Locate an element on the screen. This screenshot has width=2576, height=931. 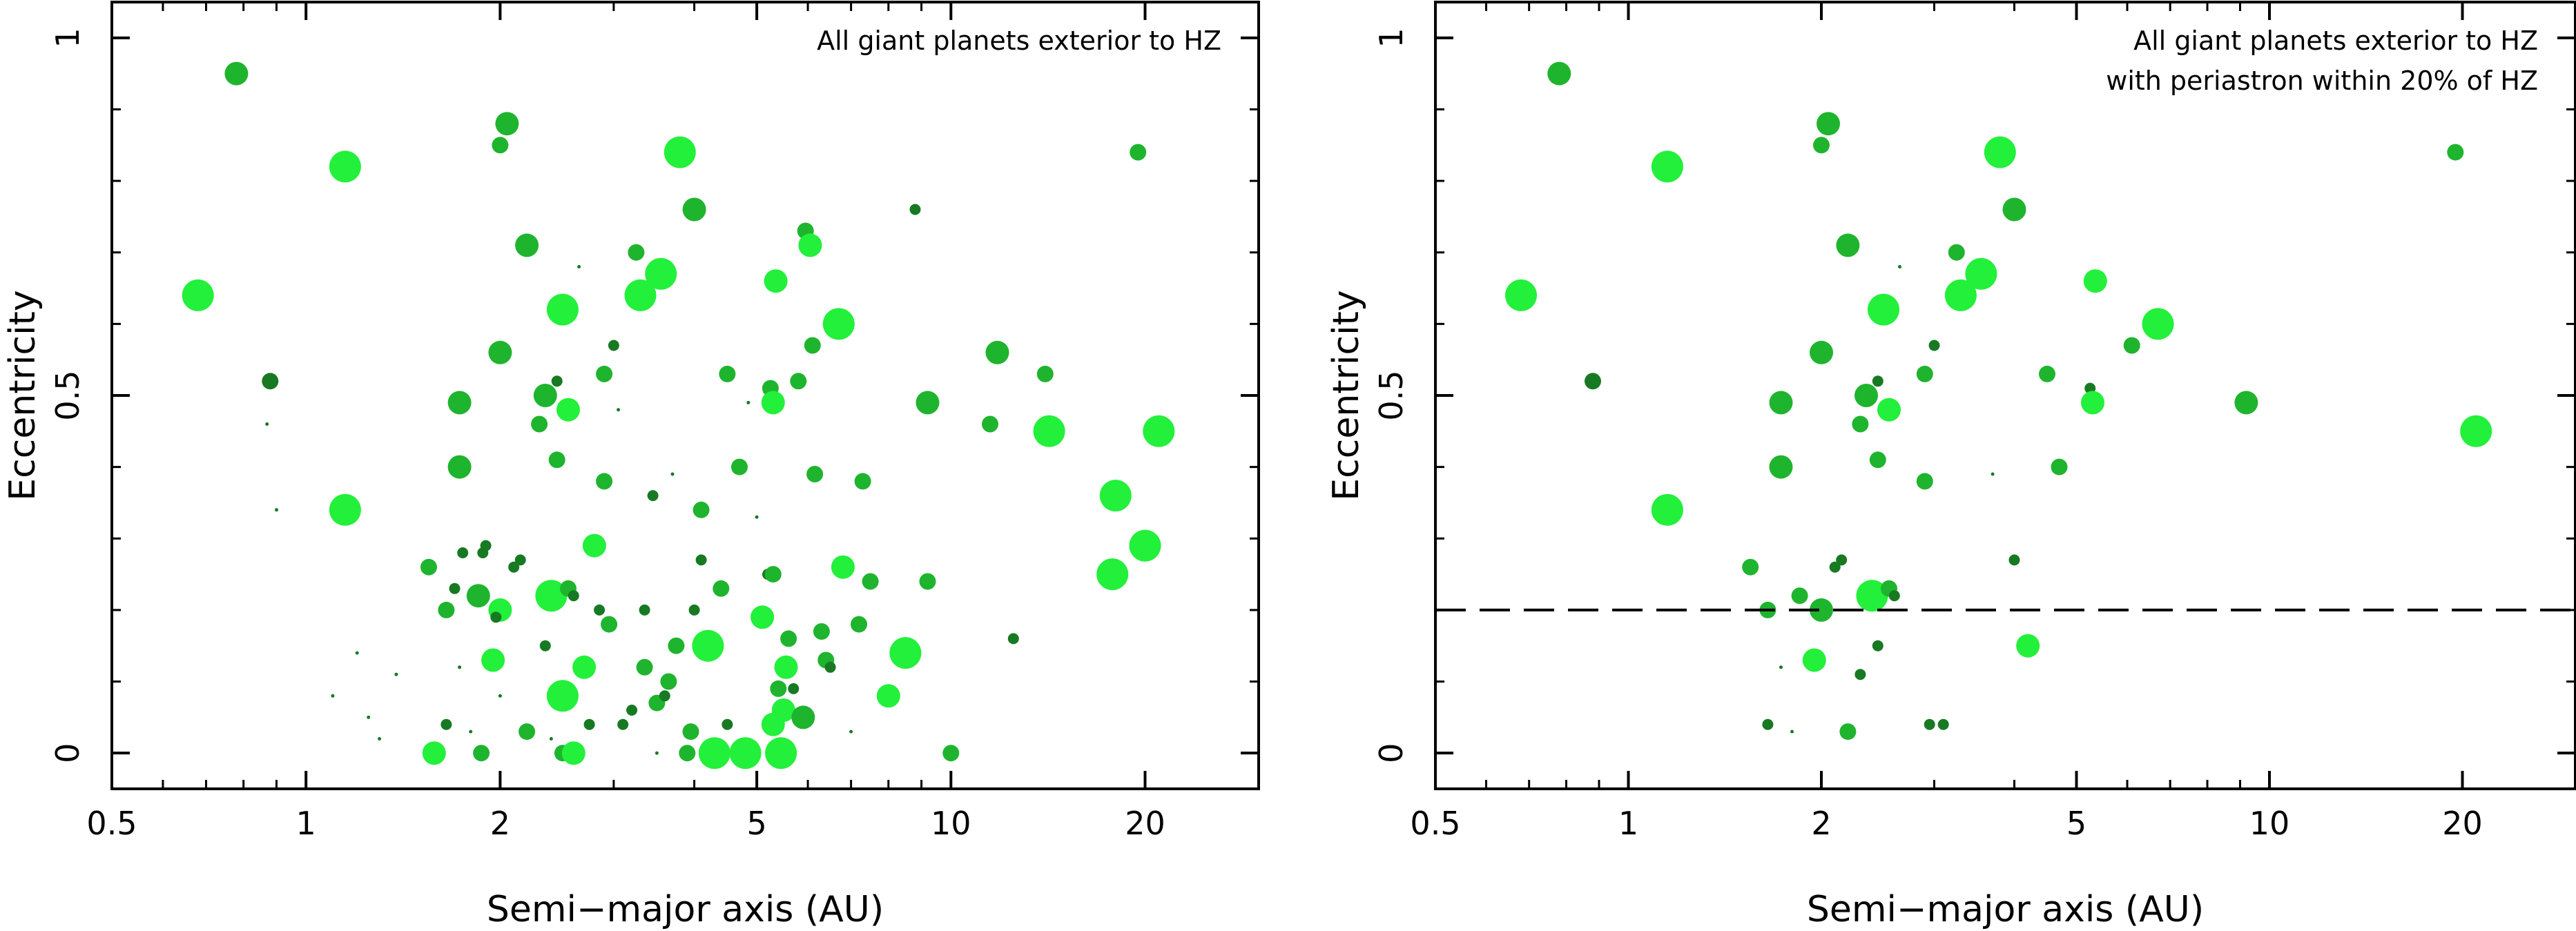
y-tick-label: 0 is located at coordinates (1391, 753).